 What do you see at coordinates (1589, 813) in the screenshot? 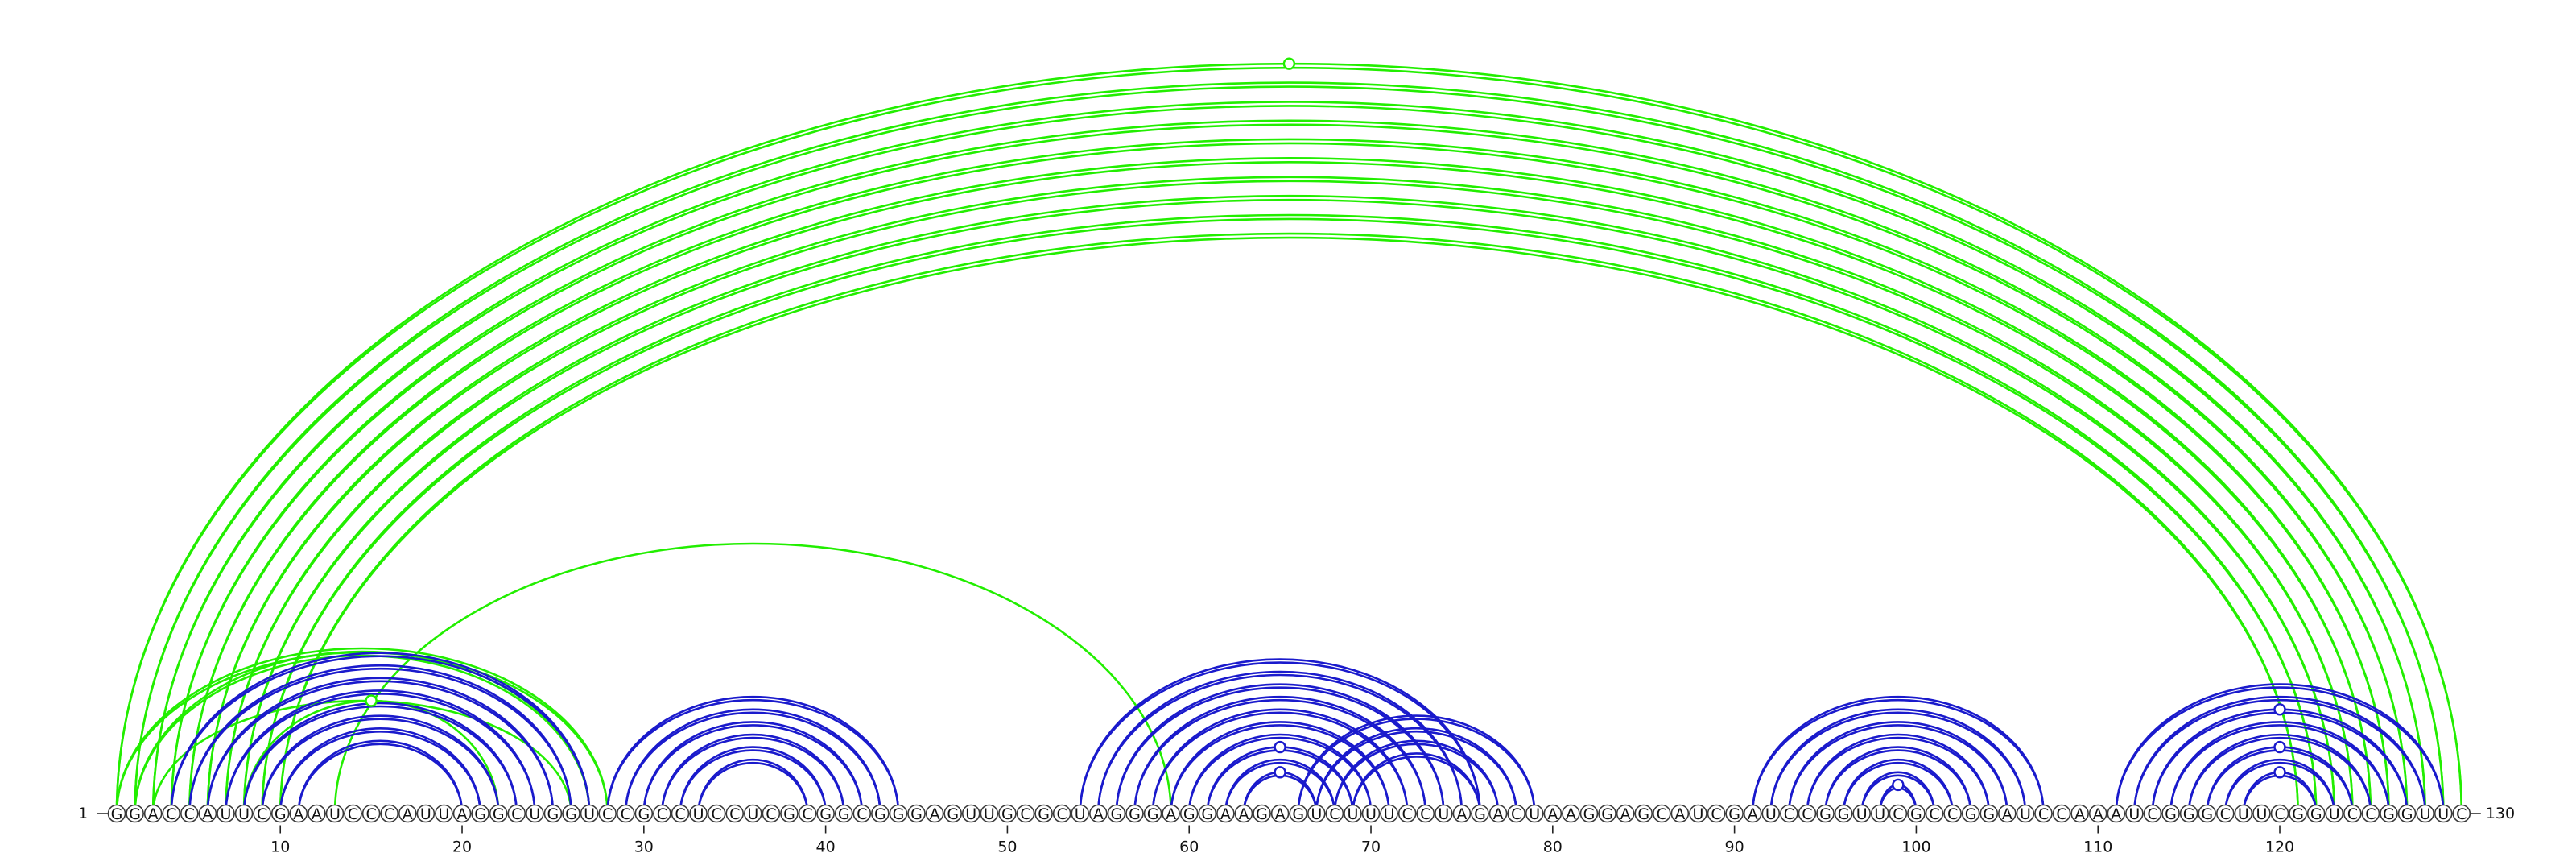
I see `nucleotide-82: G` at bounding box center [1589, 813].